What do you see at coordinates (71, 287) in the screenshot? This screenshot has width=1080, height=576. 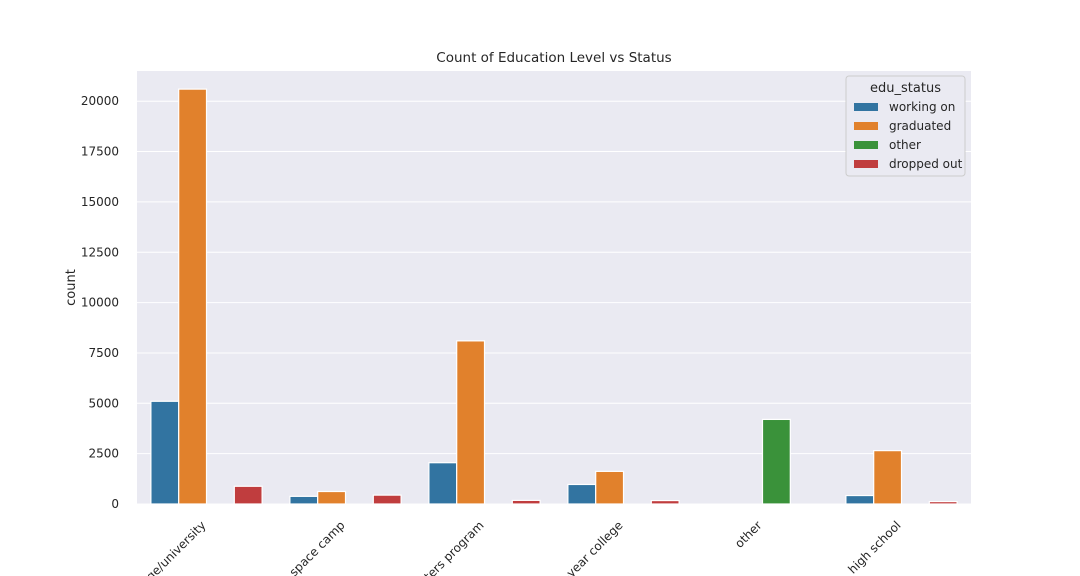 I see `y-axis-label: count` at bounding box center [71, 287].